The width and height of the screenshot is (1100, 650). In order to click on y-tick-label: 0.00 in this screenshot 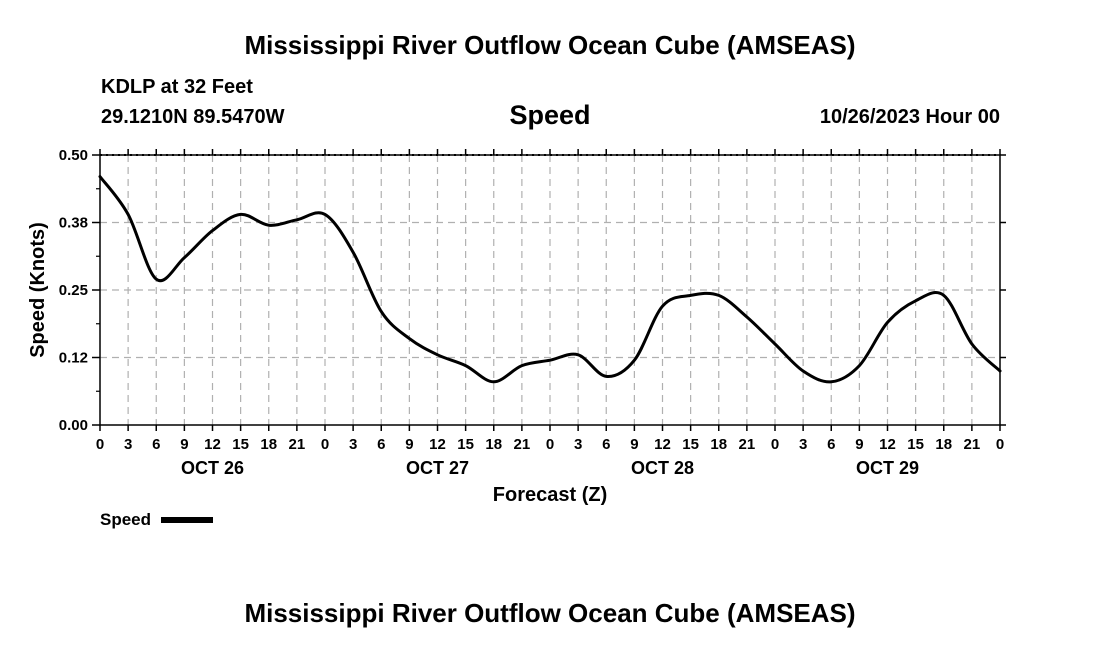, I will do `click(73, 425)`.